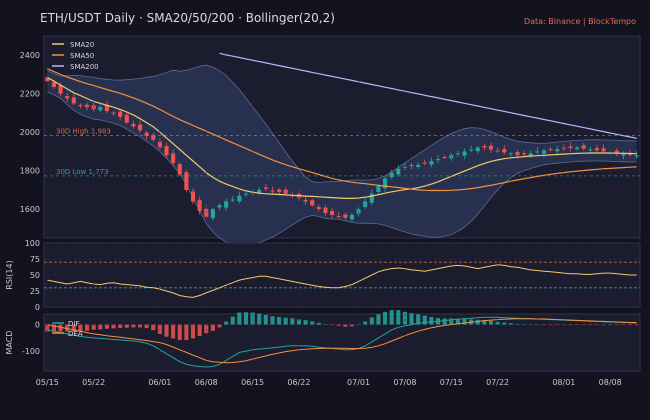 This screenshot has height=420, width=650. I want to click on x-tick-label: 08/08, so click(610, 382).